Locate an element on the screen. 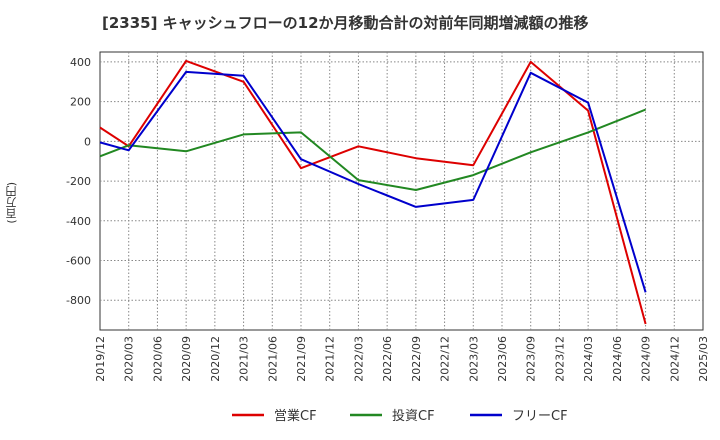 This screenshot has height=440, width=720. x-tick-label: 2024/03 is located at coordinates (588, 359).